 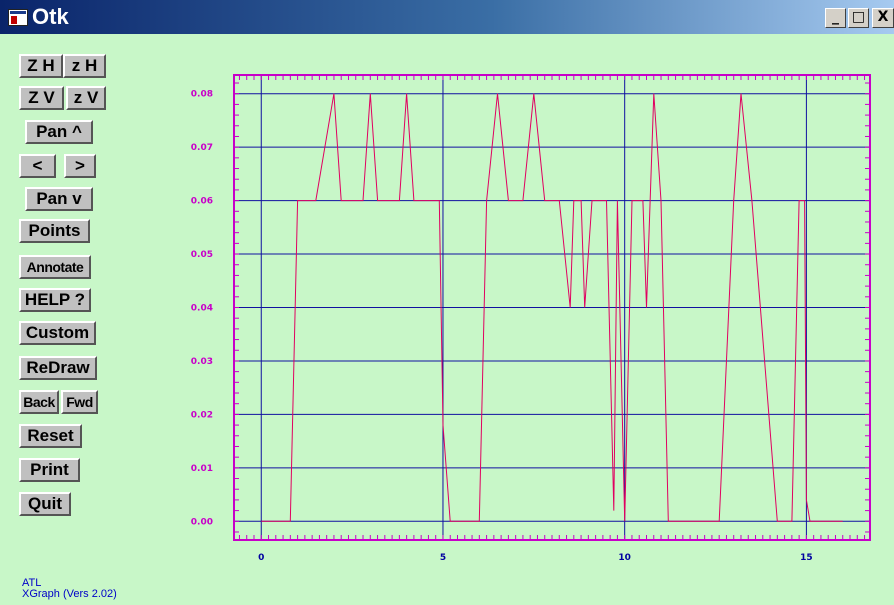 What do you see at coordinates (49, 470) in the screenshot?
I see `print-button: Print` at bounding box center [49, 470].